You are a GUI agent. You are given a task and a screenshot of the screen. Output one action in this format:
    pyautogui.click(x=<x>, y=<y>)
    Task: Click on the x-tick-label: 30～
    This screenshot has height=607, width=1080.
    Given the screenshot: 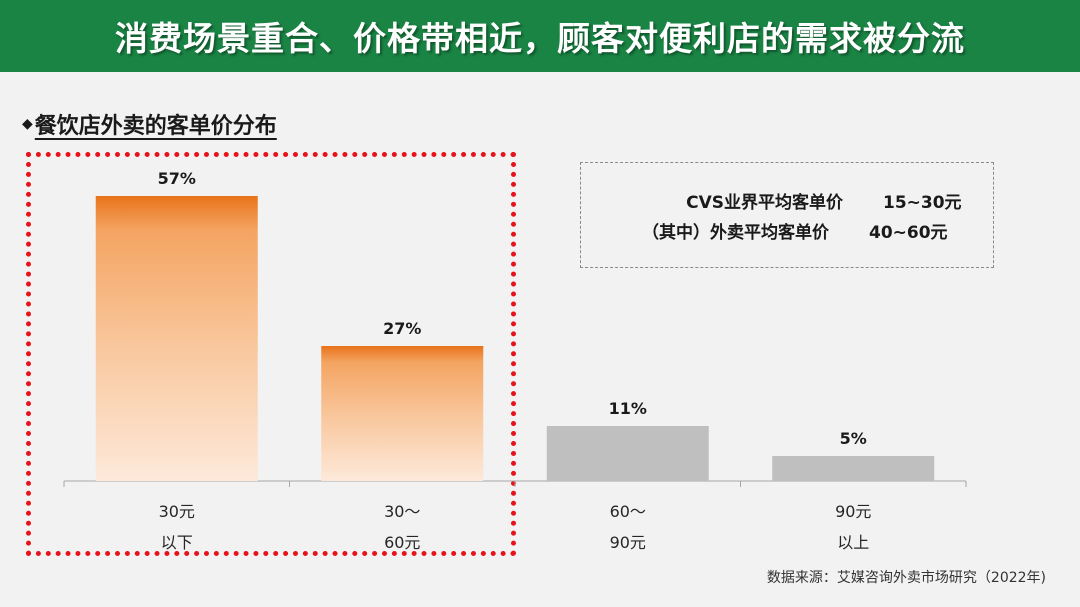 What is the action you would take?
    pyautogui.click(x=402, y=511)
    